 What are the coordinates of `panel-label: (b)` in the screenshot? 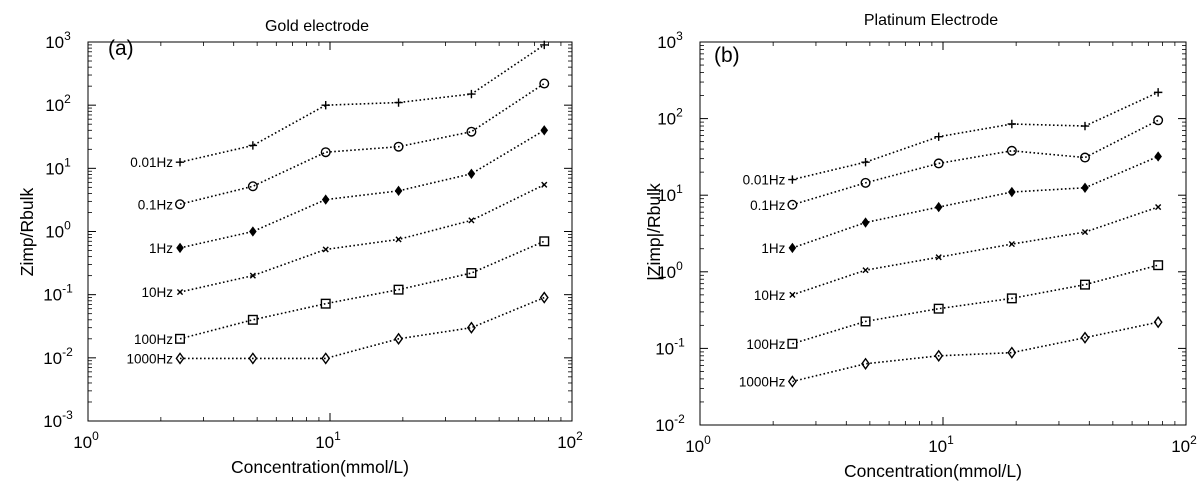 It's located at (727, 55).